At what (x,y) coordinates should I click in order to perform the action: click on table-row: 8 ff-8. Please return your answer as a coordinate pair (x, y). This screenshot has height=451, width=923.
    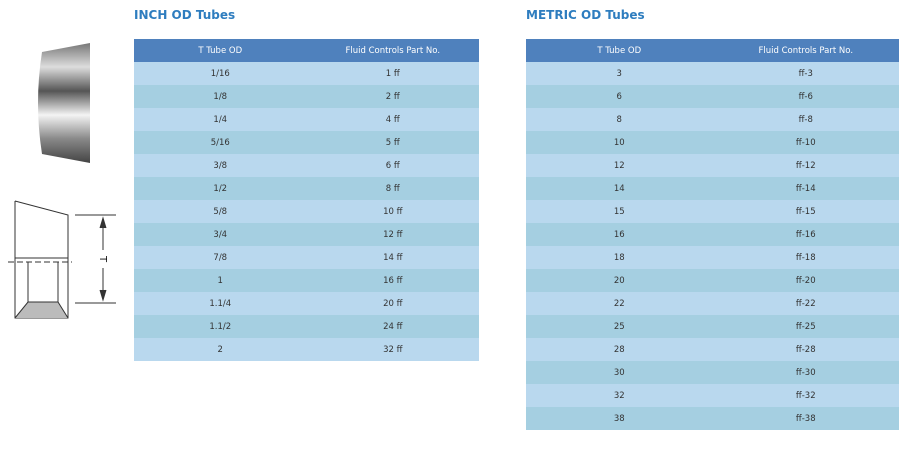
    Looking at the image, I should click on (712, 119).